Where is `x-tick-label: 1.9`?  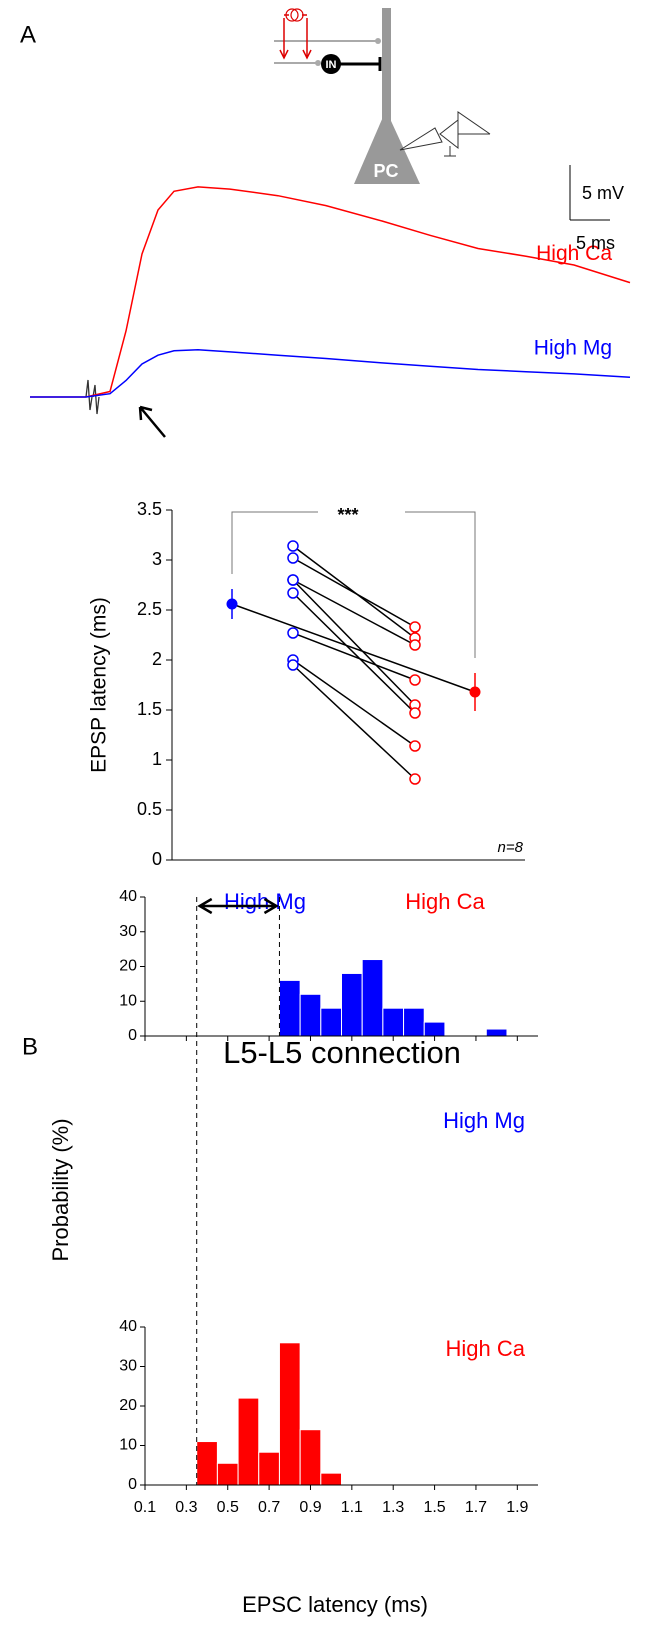 x-tick-label: 1.9 is located at coordinates (517, 1507).